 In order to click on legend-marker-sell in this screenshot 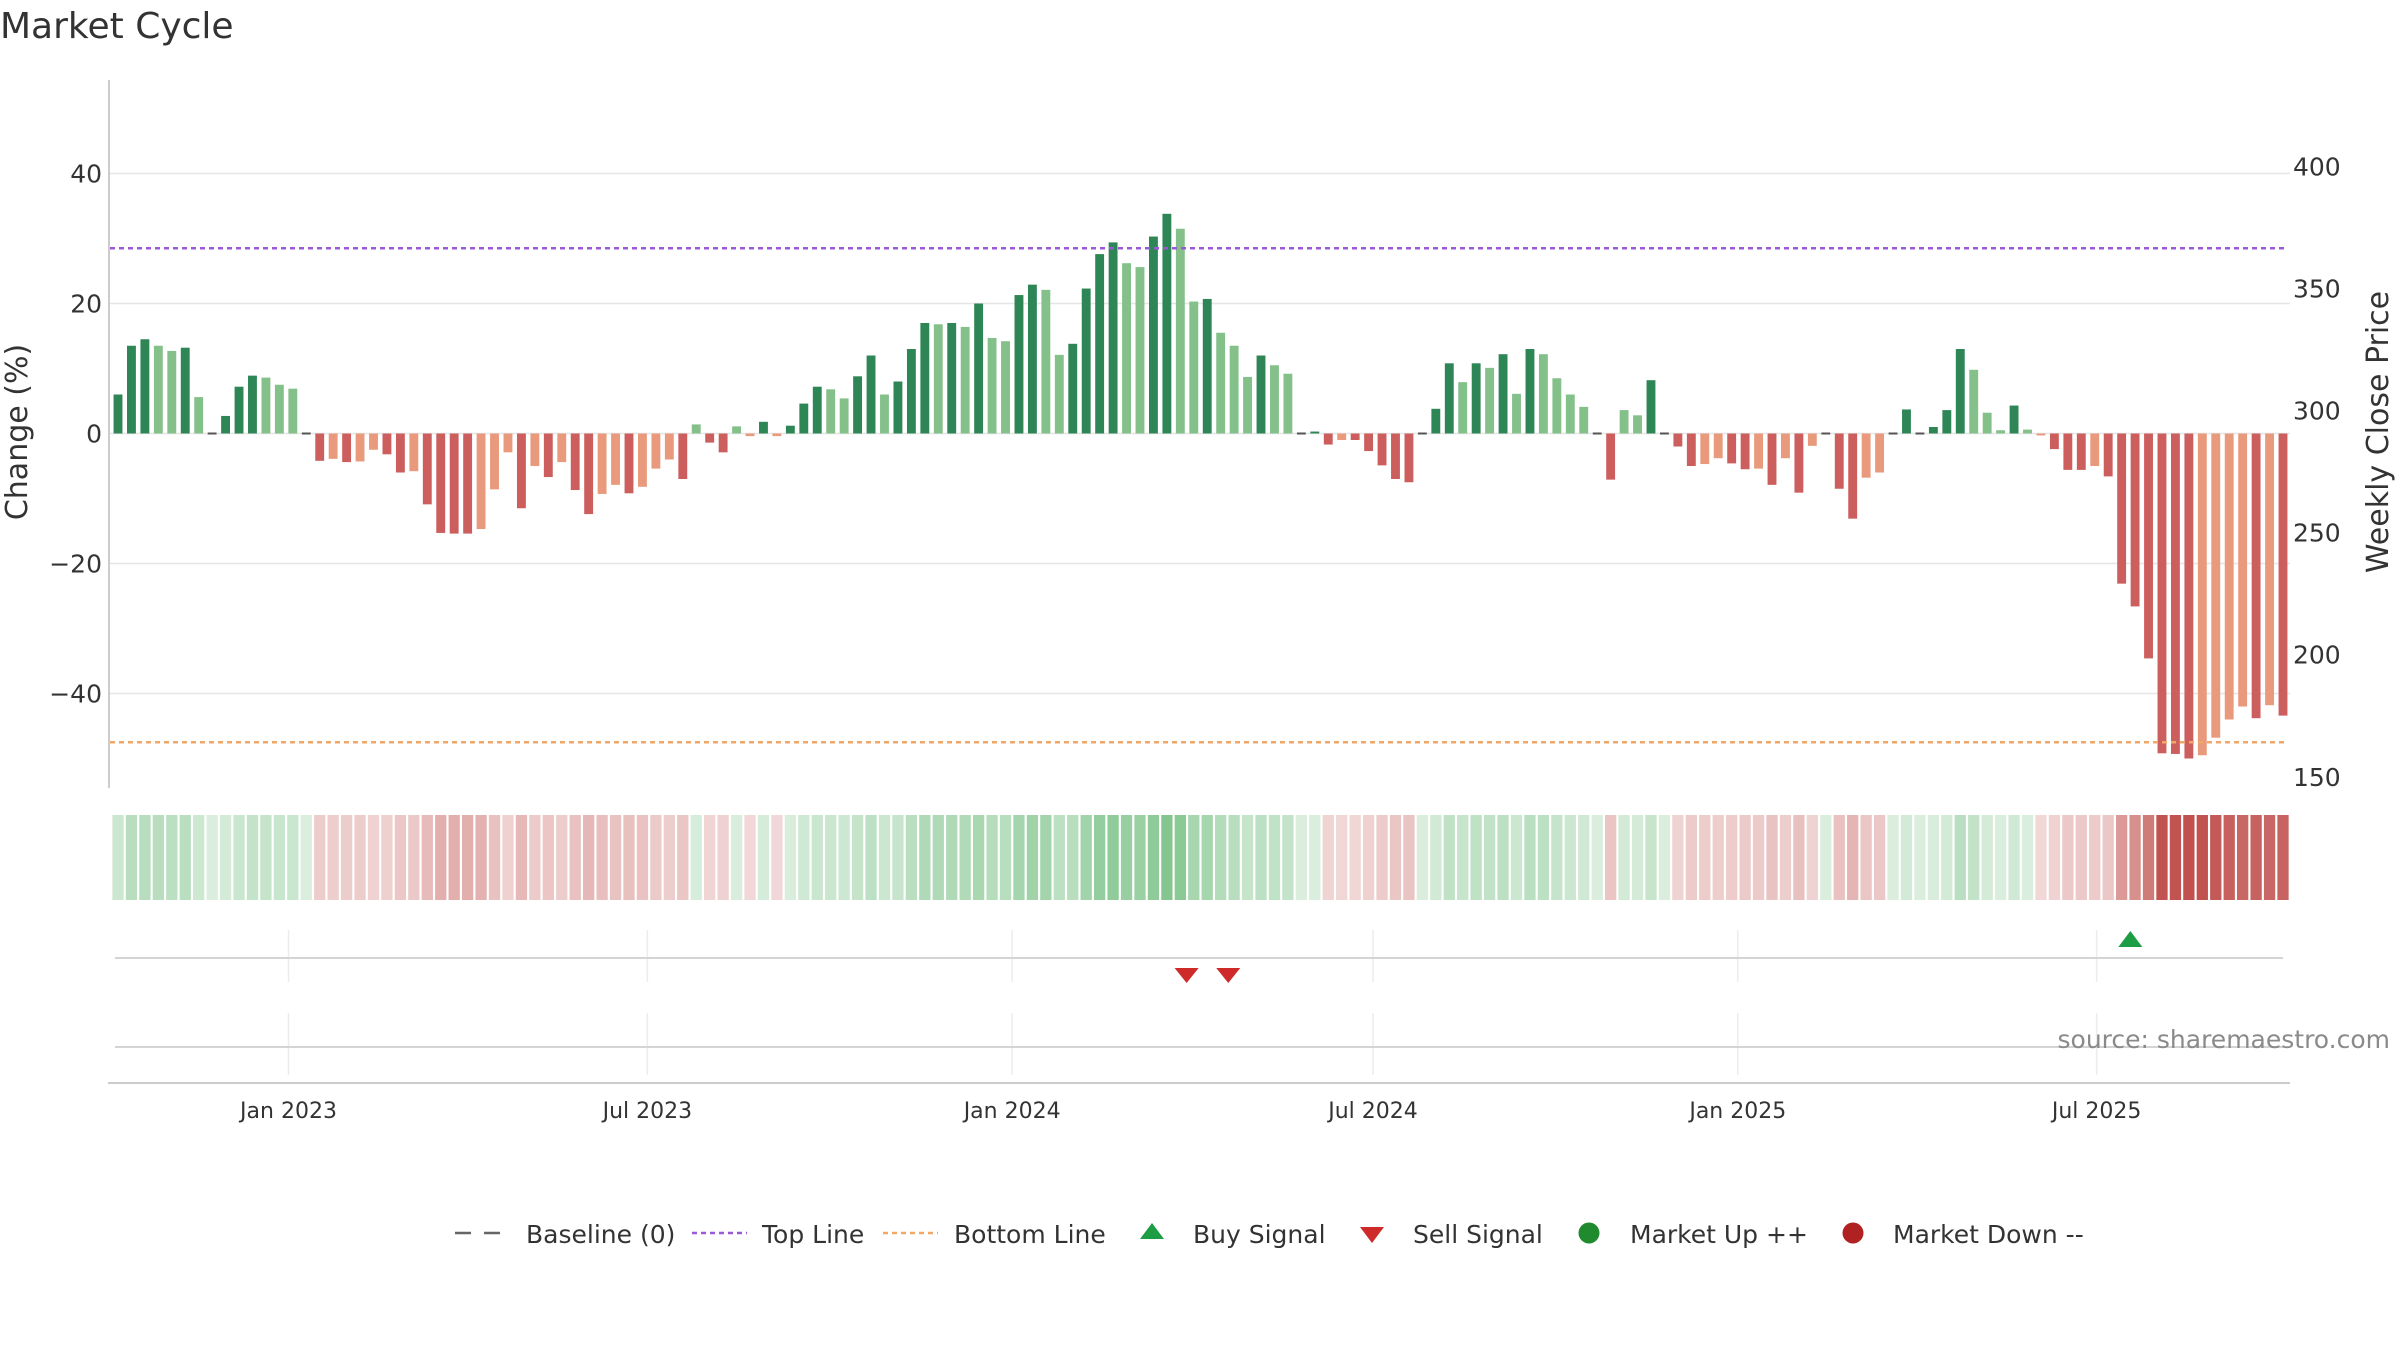, I will do `click(1372, 1235)`.